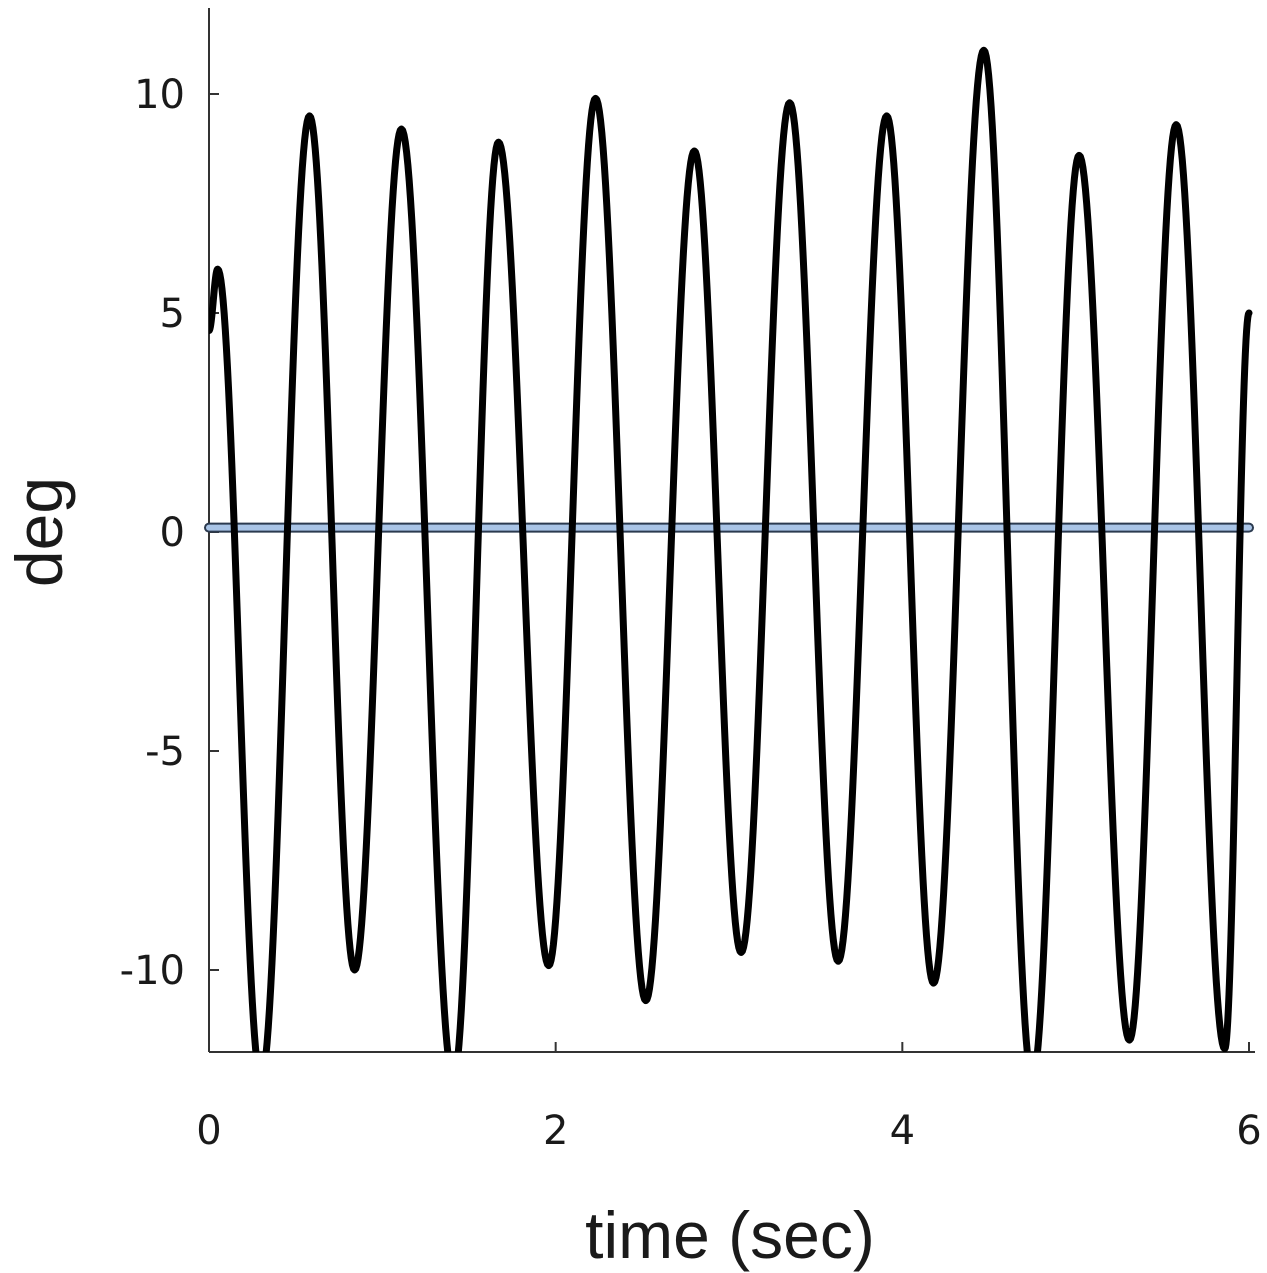 Image resolution: width=1267 pixels, height=1273 pixels. What do you see at coordinates (208, 1131) in the screenshot?
I see `x-tick-label: 0` at bounding box center [208, 1131].